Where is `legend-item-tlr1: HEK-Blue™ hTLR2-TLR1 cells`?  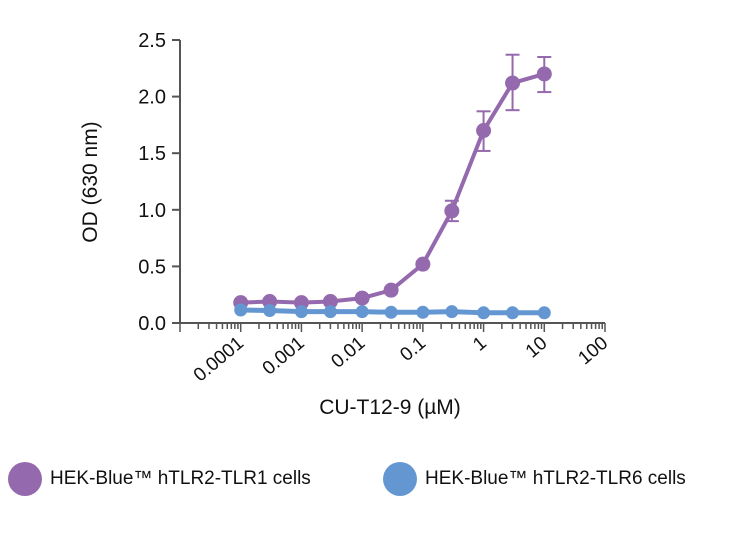
legend-item-tlr1: HEK-Blue™ hTLR2-TLR1 cells is located at coordinates (159, 479).